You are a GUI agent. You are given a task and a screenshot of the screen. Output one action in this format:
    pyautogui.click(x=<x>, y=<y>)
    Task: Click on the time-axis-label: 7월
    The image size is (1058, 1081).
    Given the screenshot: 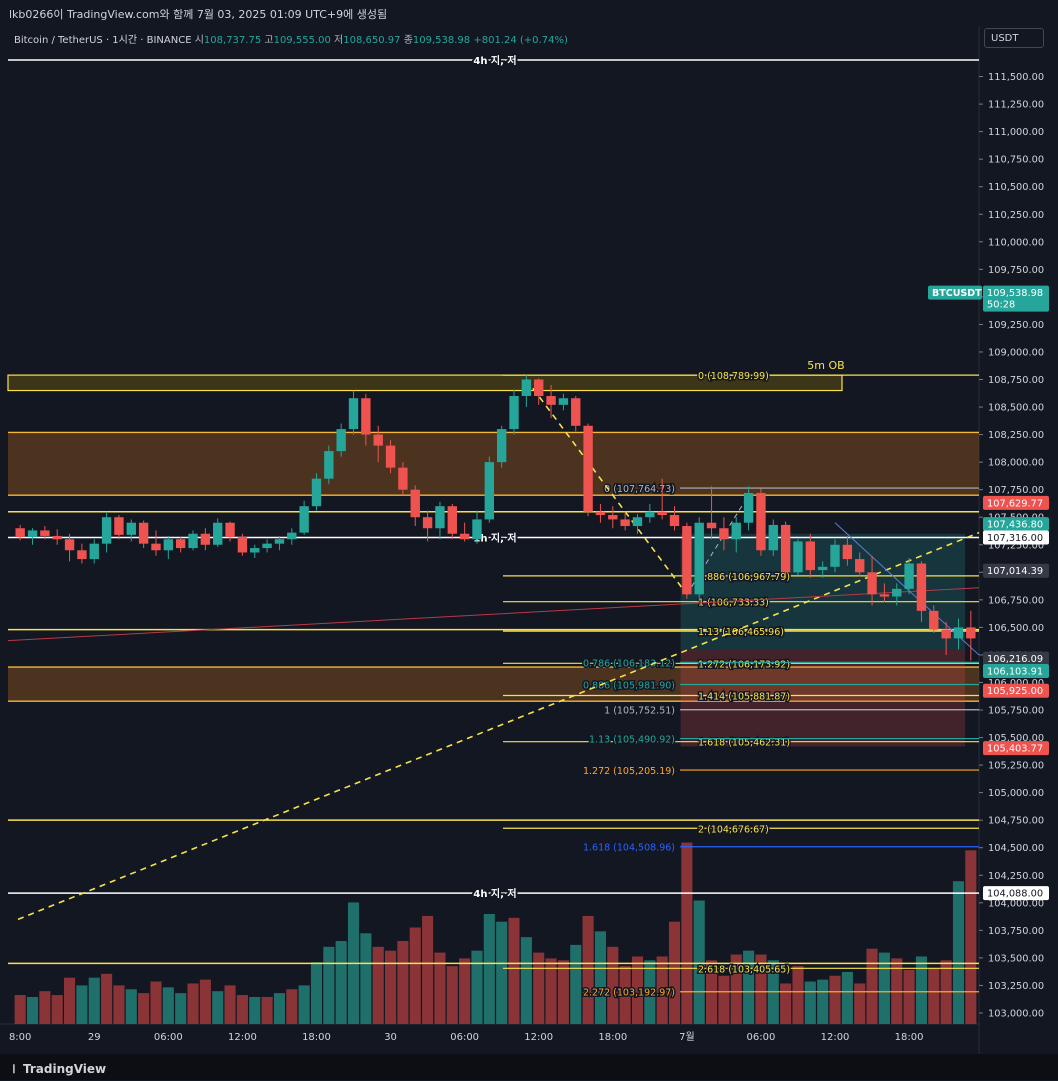 What is the action you would take?
    pyautogui.click(x=687, y=1037)
    